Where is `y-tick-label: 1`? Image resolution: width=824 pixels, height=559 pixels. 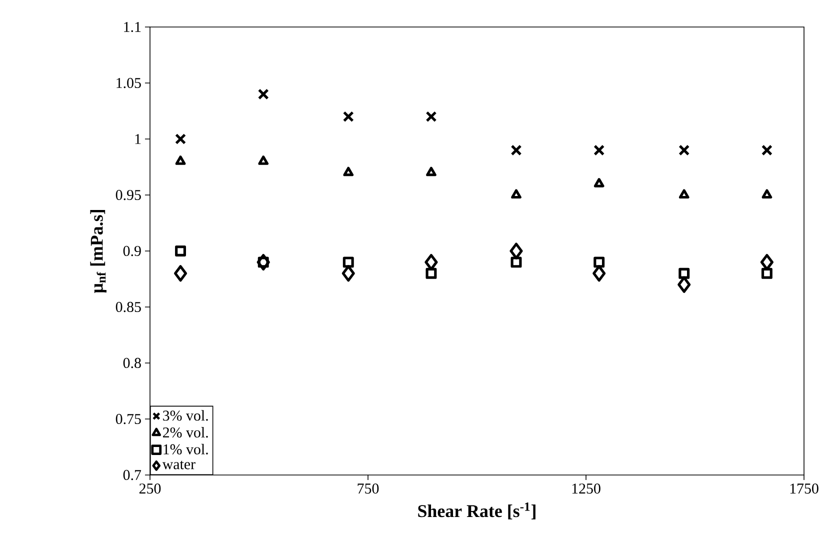 y-tick-label: 1 is located at coordinates (138, 139).